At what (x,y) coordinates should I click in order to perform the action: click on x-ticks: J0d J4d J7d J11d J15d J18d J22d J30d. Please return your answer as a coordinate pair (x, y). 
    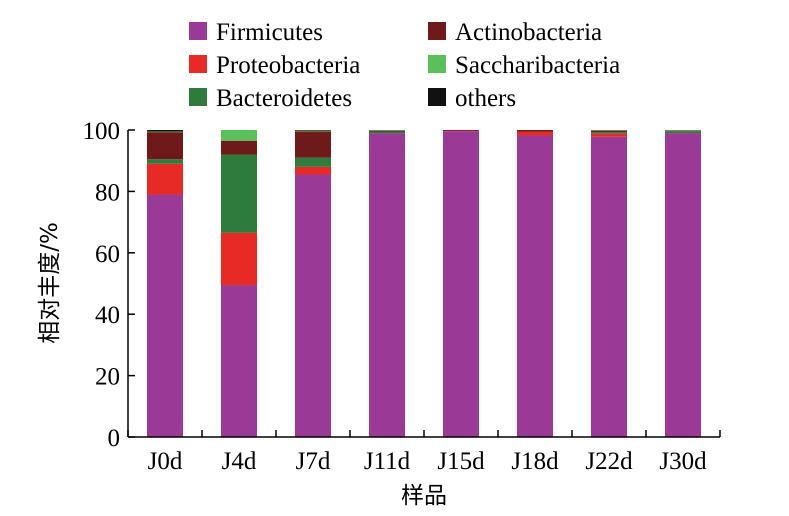
    Looking at the image, I should click on (424, 452).